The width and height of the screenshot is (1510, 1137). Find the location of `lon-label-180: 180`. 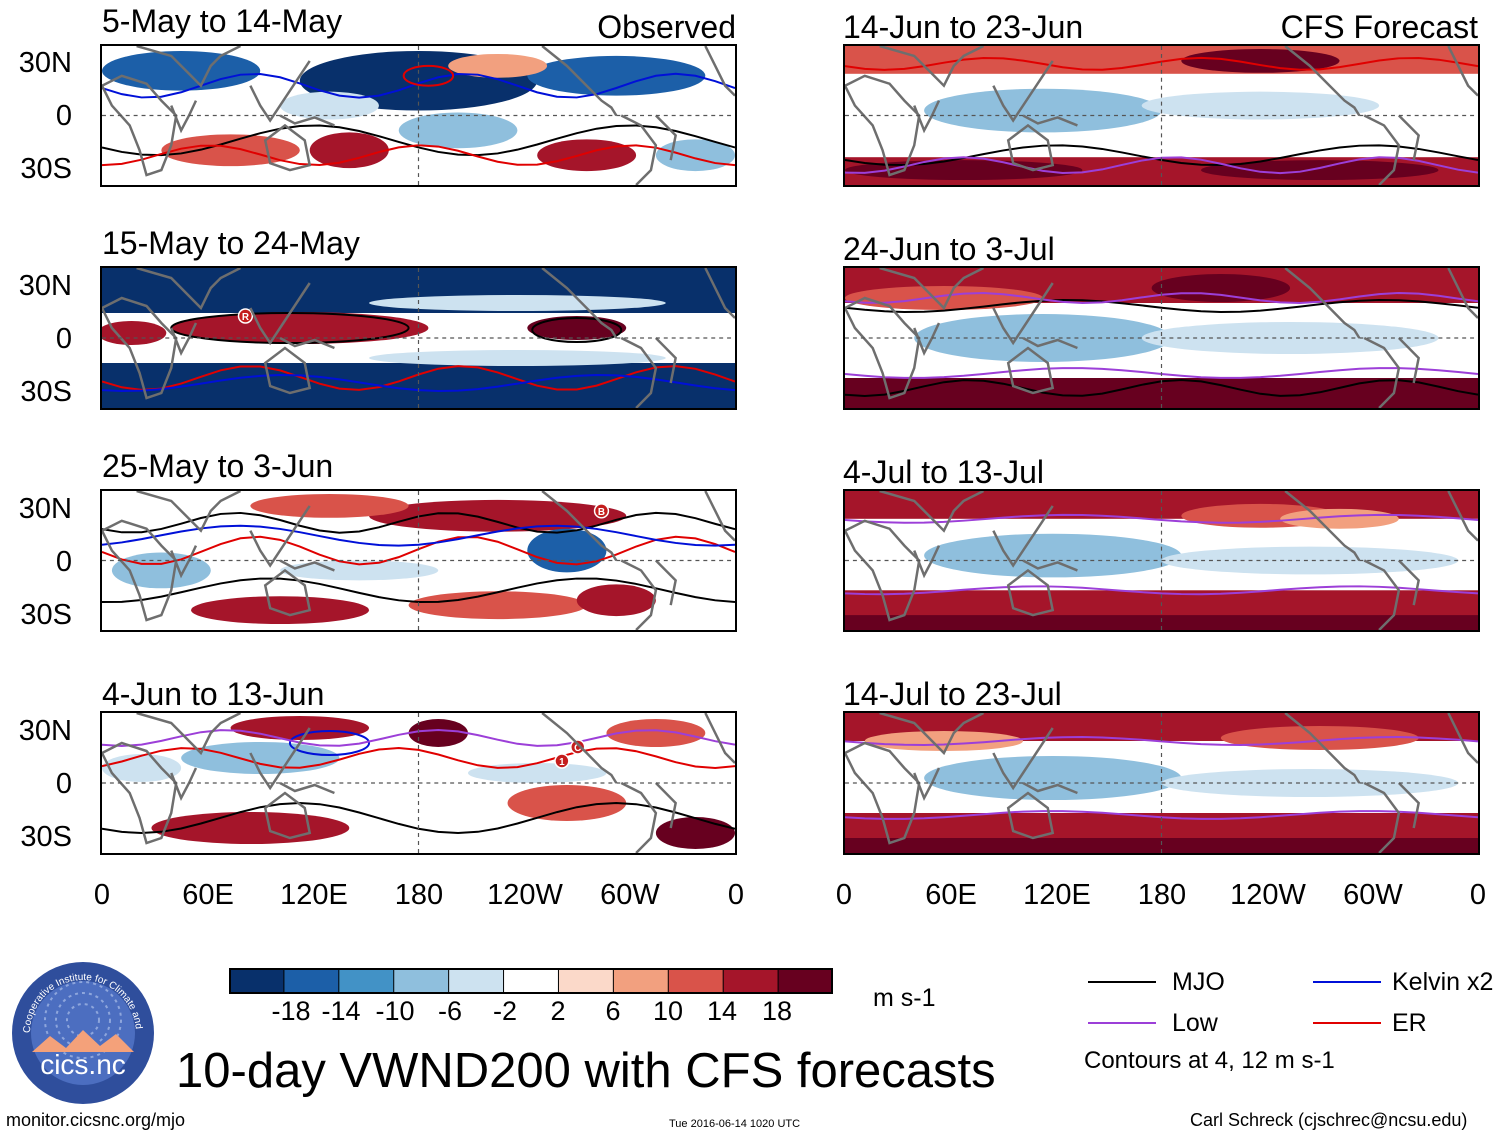

lon-label-180: 180 is located at coordinates (1162, 895).